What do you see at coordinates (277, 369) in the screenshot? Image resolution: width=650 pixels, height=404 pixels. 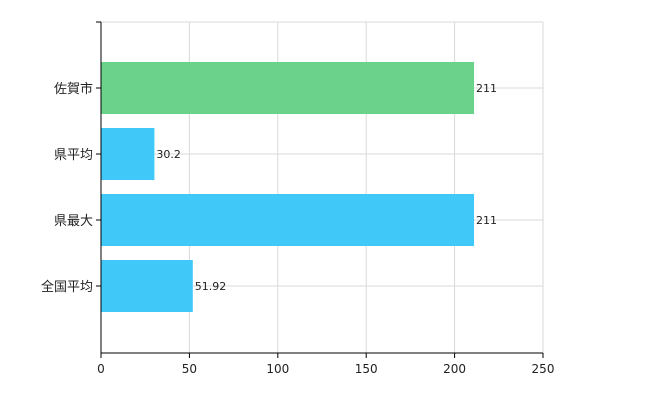 I see `x-tick-label: 100` at bounding box center [277, 369].